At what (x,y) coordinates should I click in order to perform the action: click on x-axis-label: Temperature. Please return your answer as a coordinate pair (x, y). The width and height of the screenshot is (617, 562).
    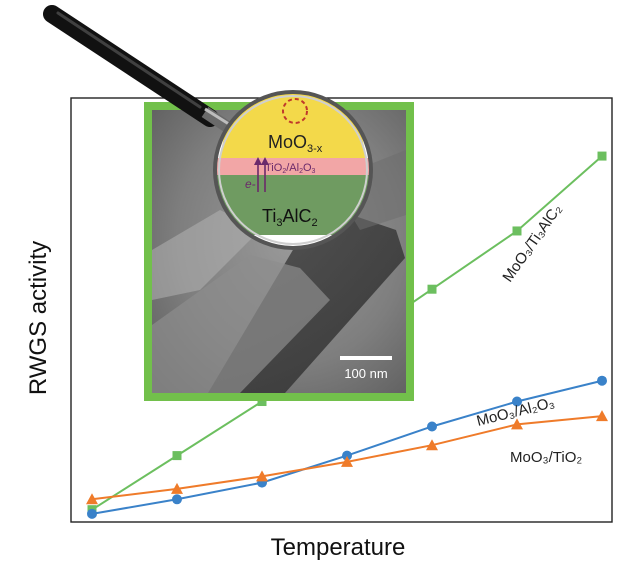
    Looking at the image, I should click on (338, 547).